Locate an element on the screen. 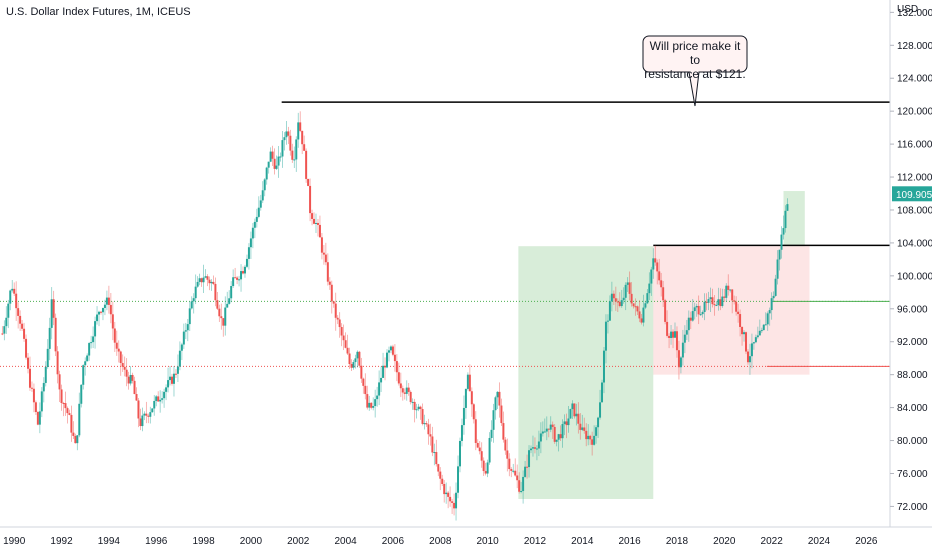 Image resolution: width=932 pixels, height=550 pixels. price-tick-label: 112.000 is located at coordinates (914, 178).